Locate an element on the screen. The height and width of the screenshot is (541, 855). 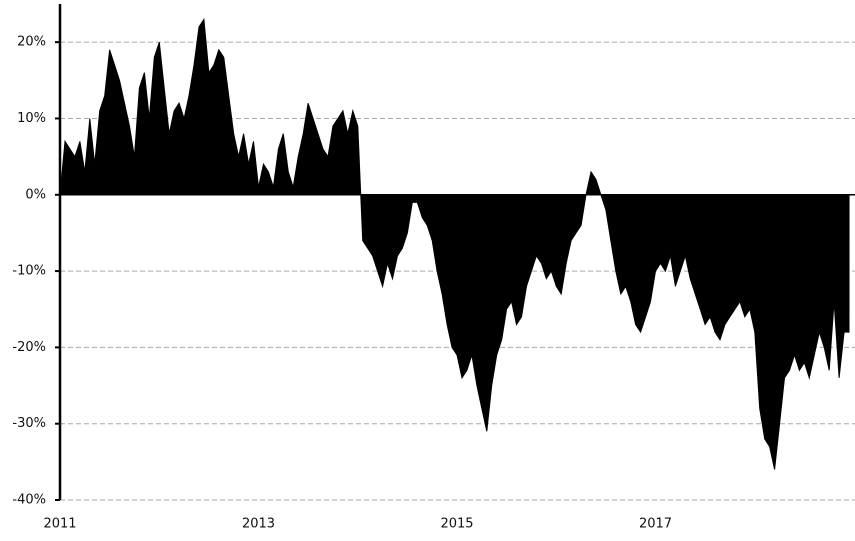
y-tick-label: 0% is located at coordinates (35, 194).